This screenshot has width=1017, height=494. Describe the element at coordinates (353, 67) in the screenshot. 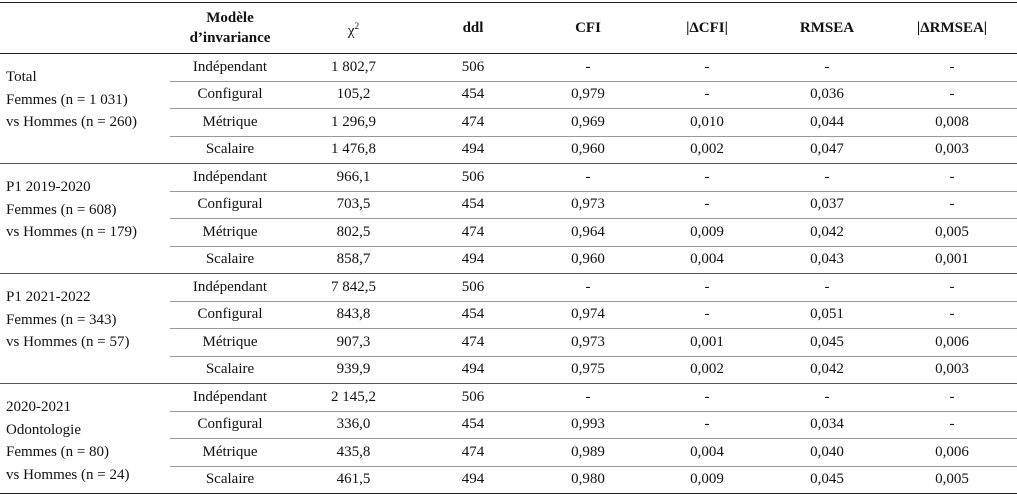

I see `cell-chi2: 1 802,7` at that location.